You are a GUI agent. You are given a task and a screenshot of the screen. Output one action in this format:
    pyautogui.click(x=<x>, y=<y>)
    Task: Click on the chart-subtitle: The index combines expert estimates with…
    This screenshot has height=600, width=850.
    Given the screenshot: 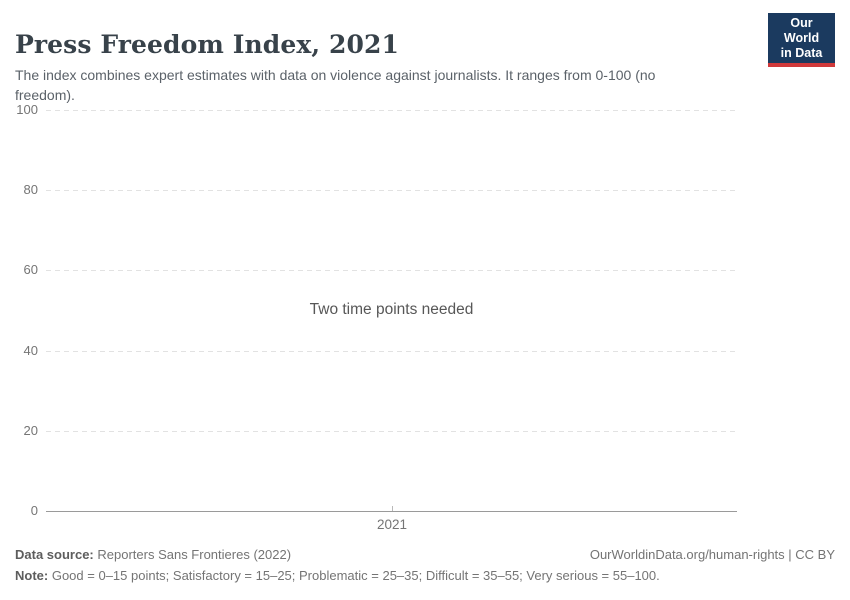 What is the action you would take?
    pyautogui.click(x=335, y=85)
    